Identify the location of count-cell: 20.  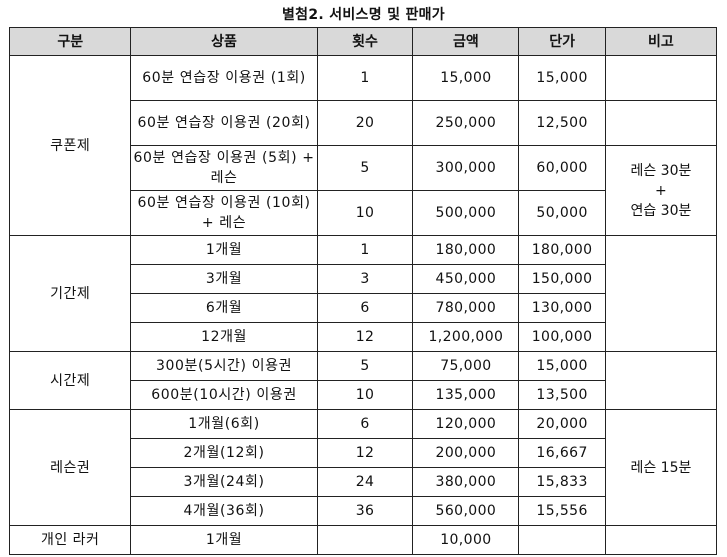
(365, 123).